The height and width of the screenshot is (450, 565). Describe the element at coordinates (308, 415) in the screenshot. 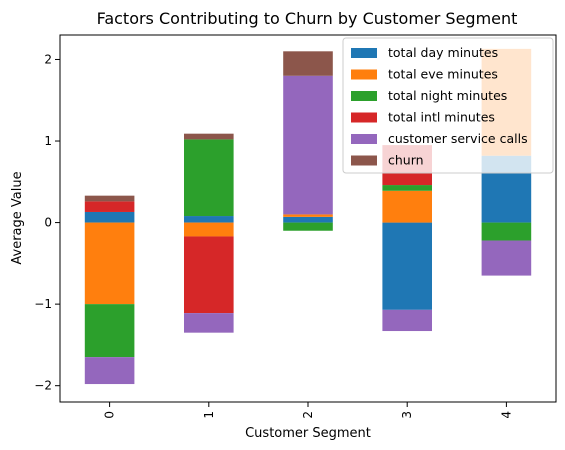

I see `x-tick-label: 2` at that location.